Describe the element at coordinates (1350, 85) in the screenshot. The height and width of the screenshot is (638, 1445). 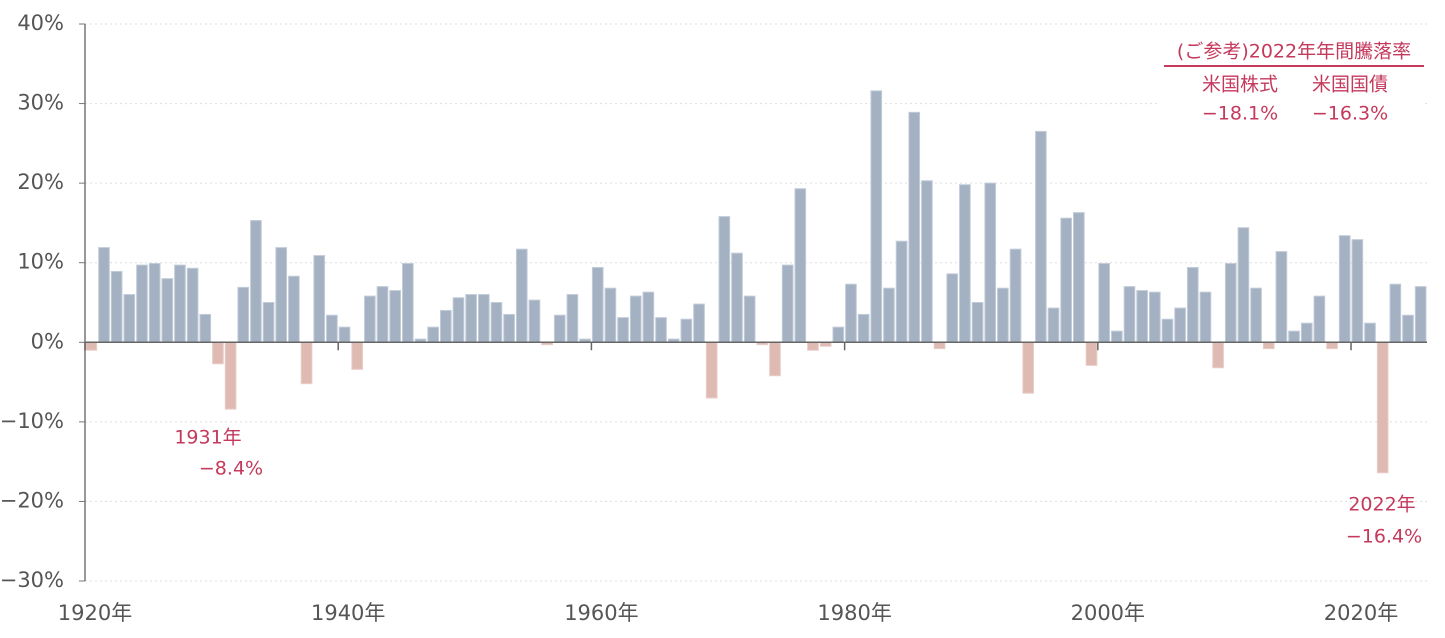
I see `reference-name: 米国国債` at that location.